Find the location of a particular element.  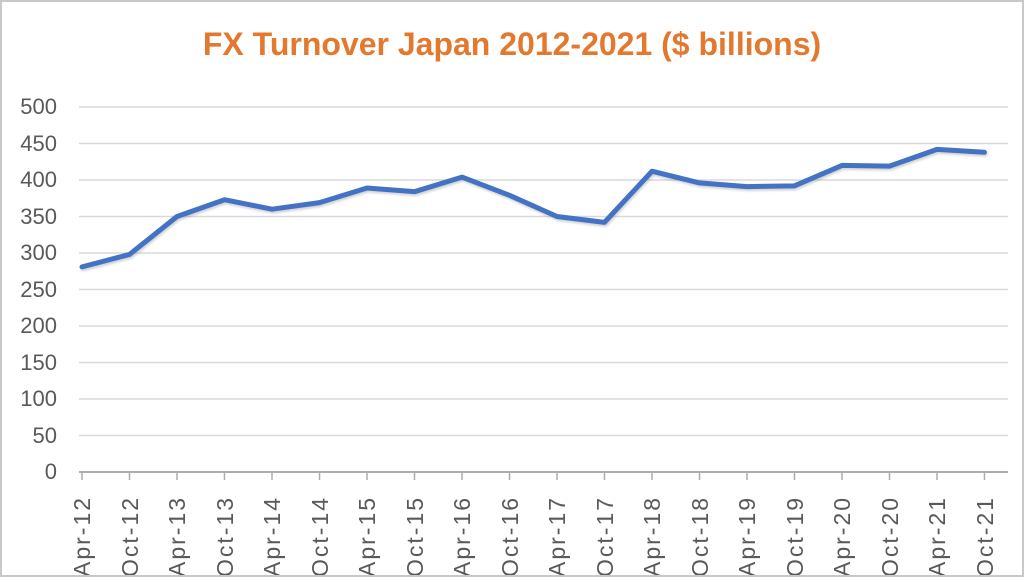

x-tick-label: Apr-18 is located at coordinates (652, 536).